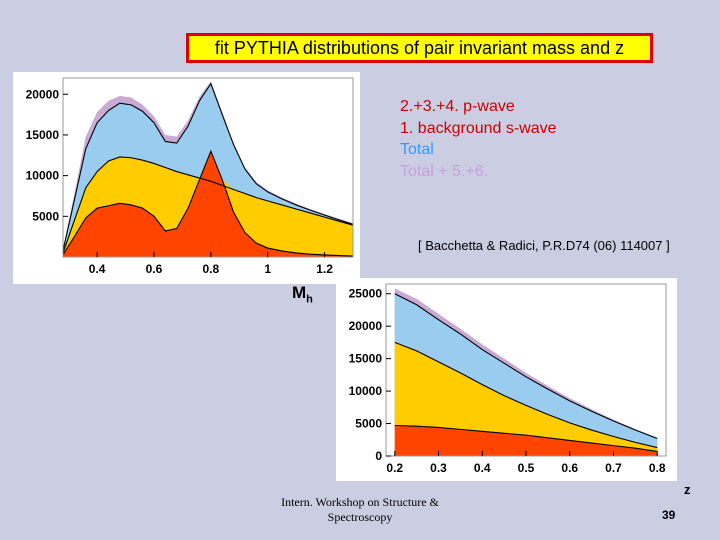 This screenshot has width=720, height=540. Describe the element at coordinates (378, 456) in the screenshot. I see `y-tick-label: 0` at that location.